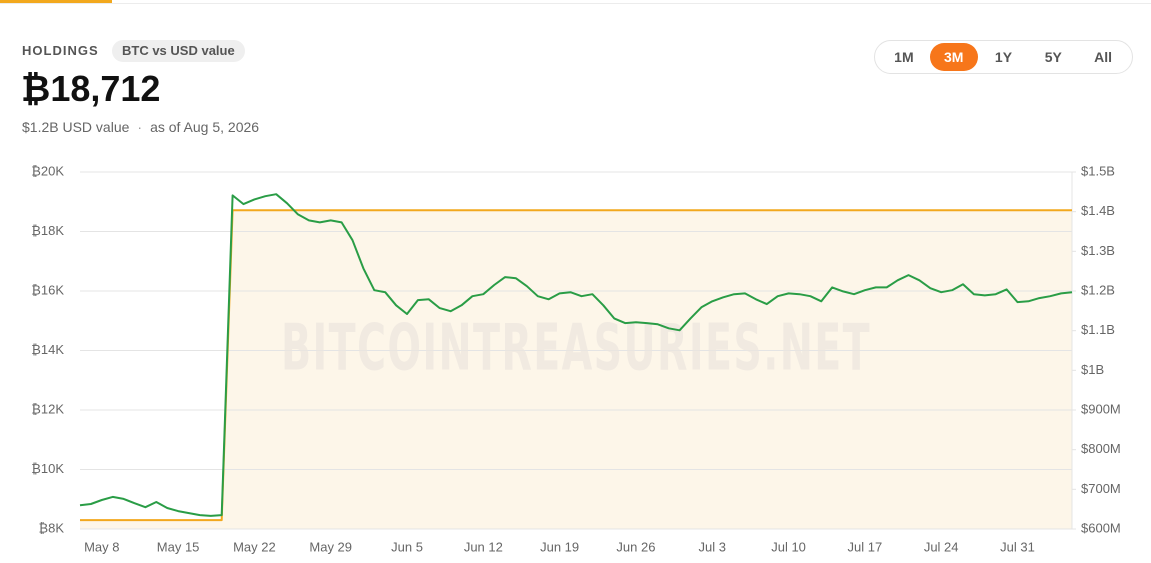 This screenshot has width=1151, height=563. What do you see at coordinates (1101, 527) in the screenshot?
I see `y2-tick-label: $600M` at bounding box center [1101, 527].